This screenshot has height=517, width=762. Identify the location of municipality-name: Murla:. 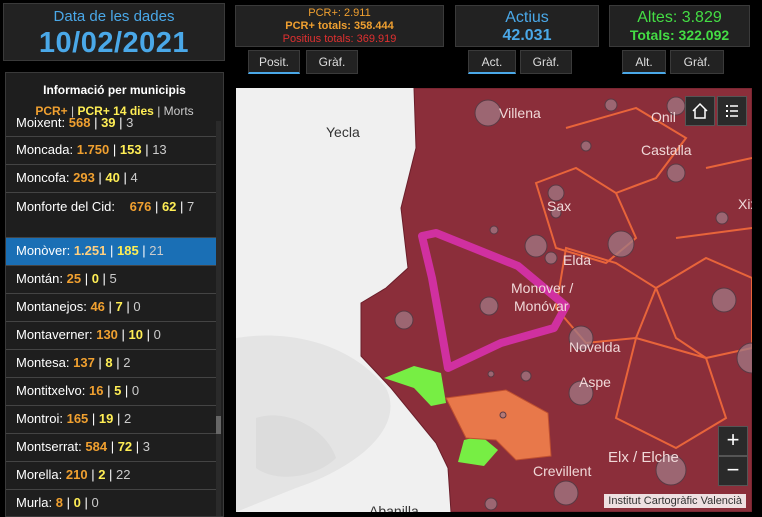
(34, 502).